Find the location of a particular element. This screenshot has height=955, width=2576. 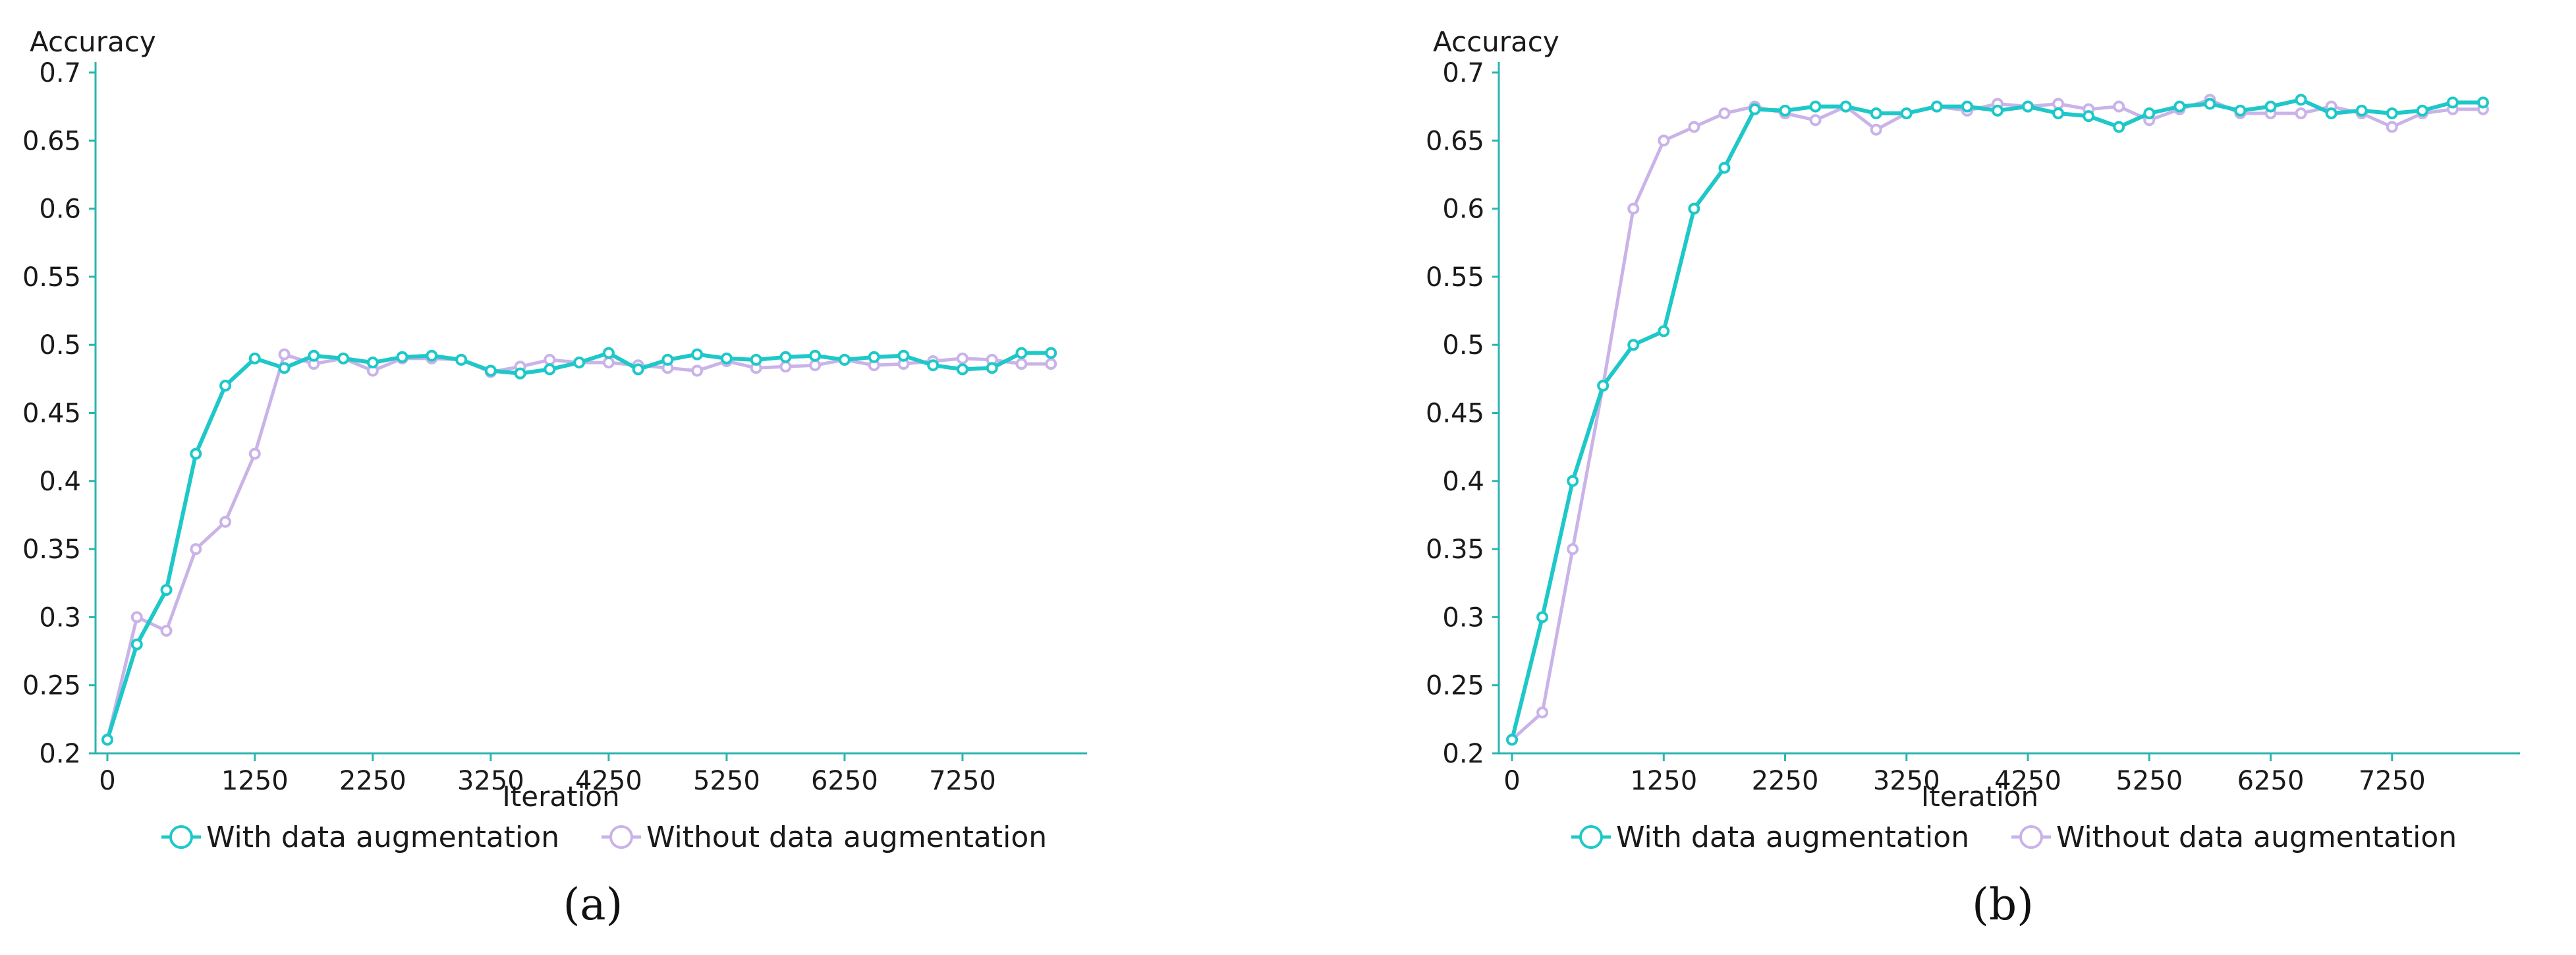

y-tick-label: 0.45 is located at coordinates (1455, 414).